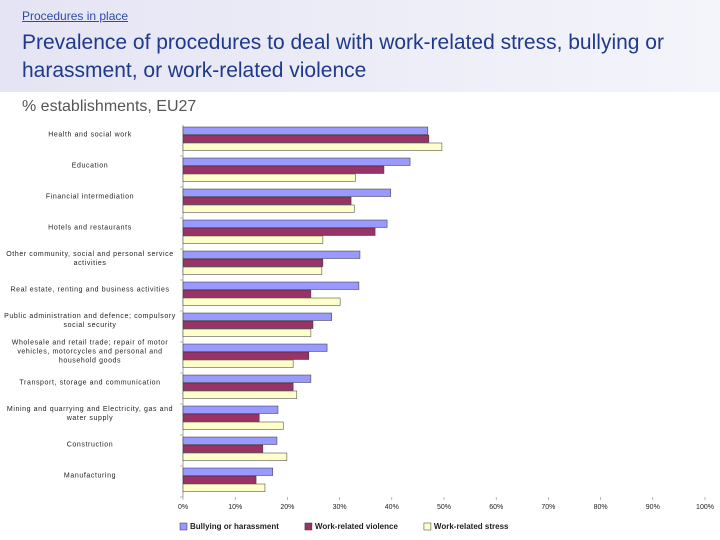 Image resolution: width=720 pixels, height=540 pixels. Describe the element at coordinates (90, 197) in the screenshot. I see `category-label: Financial intermediation` at that location.